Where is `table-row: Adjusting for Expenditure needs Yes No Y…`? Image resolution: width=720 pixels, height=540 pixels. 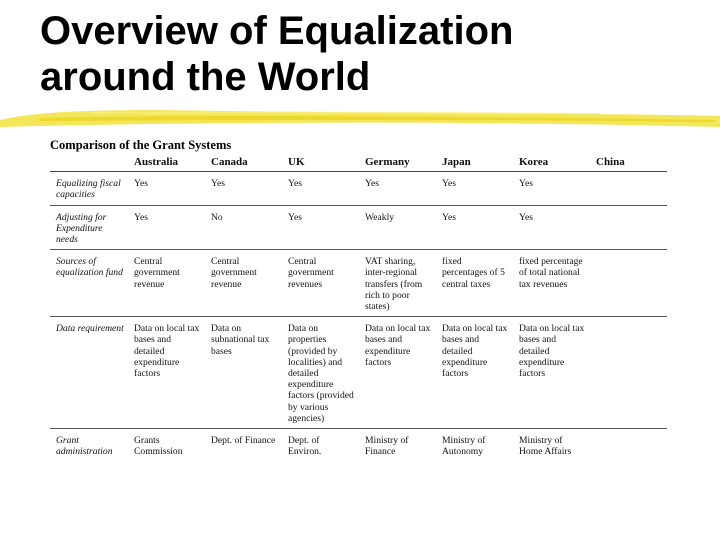
table-row: Adjusting for Expenditure needs Yes No Y… is located at coordinates (358, 228).